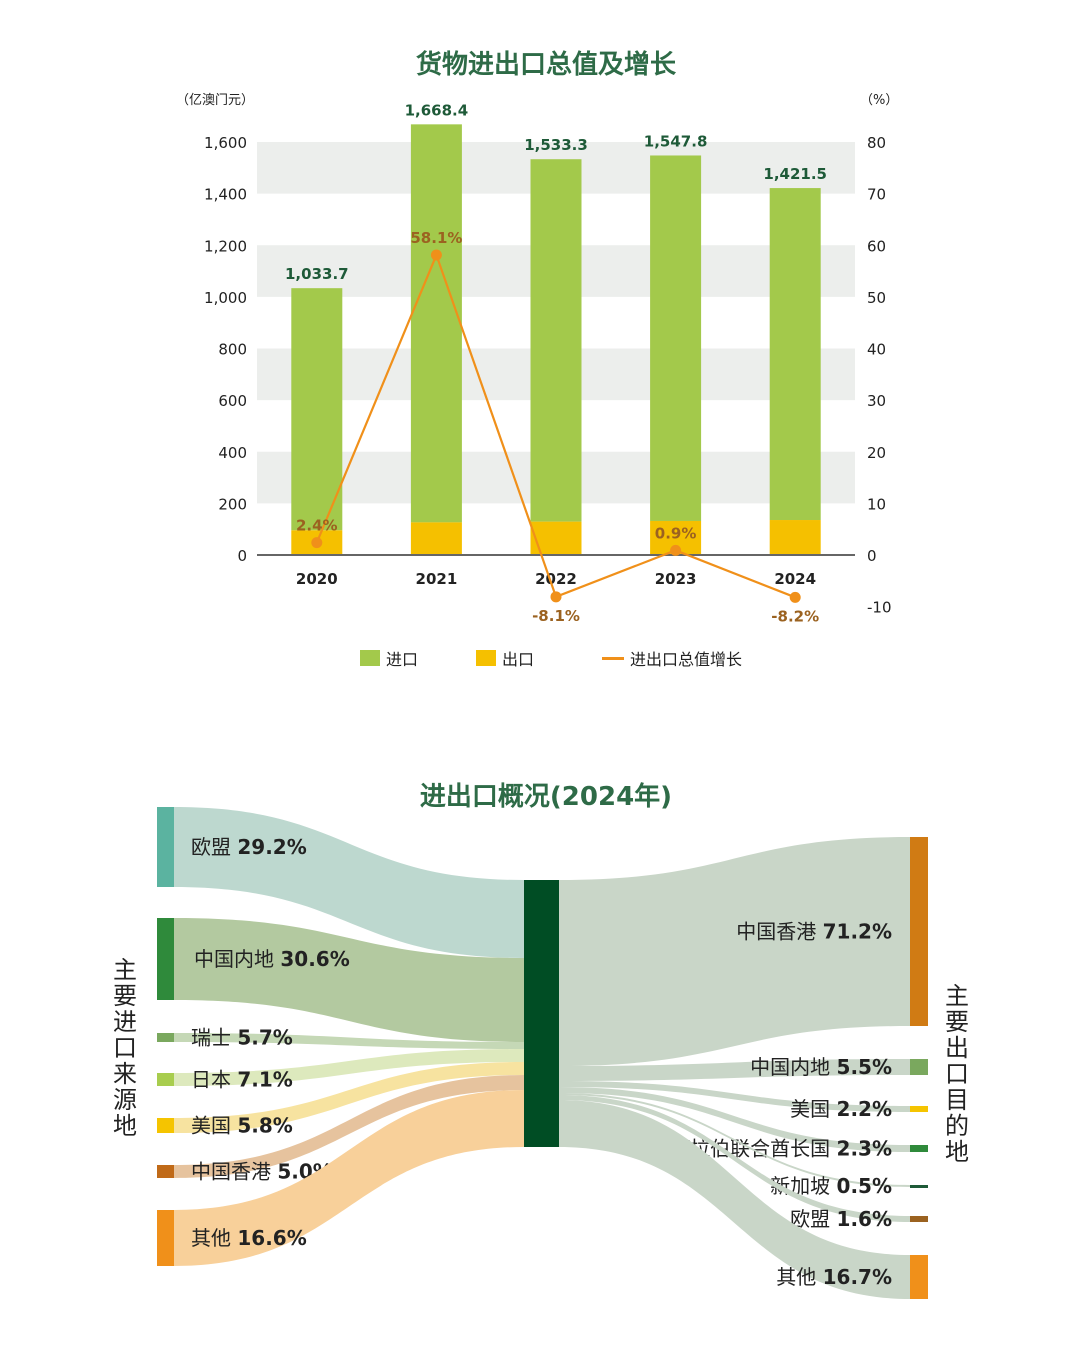 This screenshot has height=1347, width=1092. Describe the element at coordinates (232, 453) in the screenshot. I see `left-tick-label: 400` at that location.